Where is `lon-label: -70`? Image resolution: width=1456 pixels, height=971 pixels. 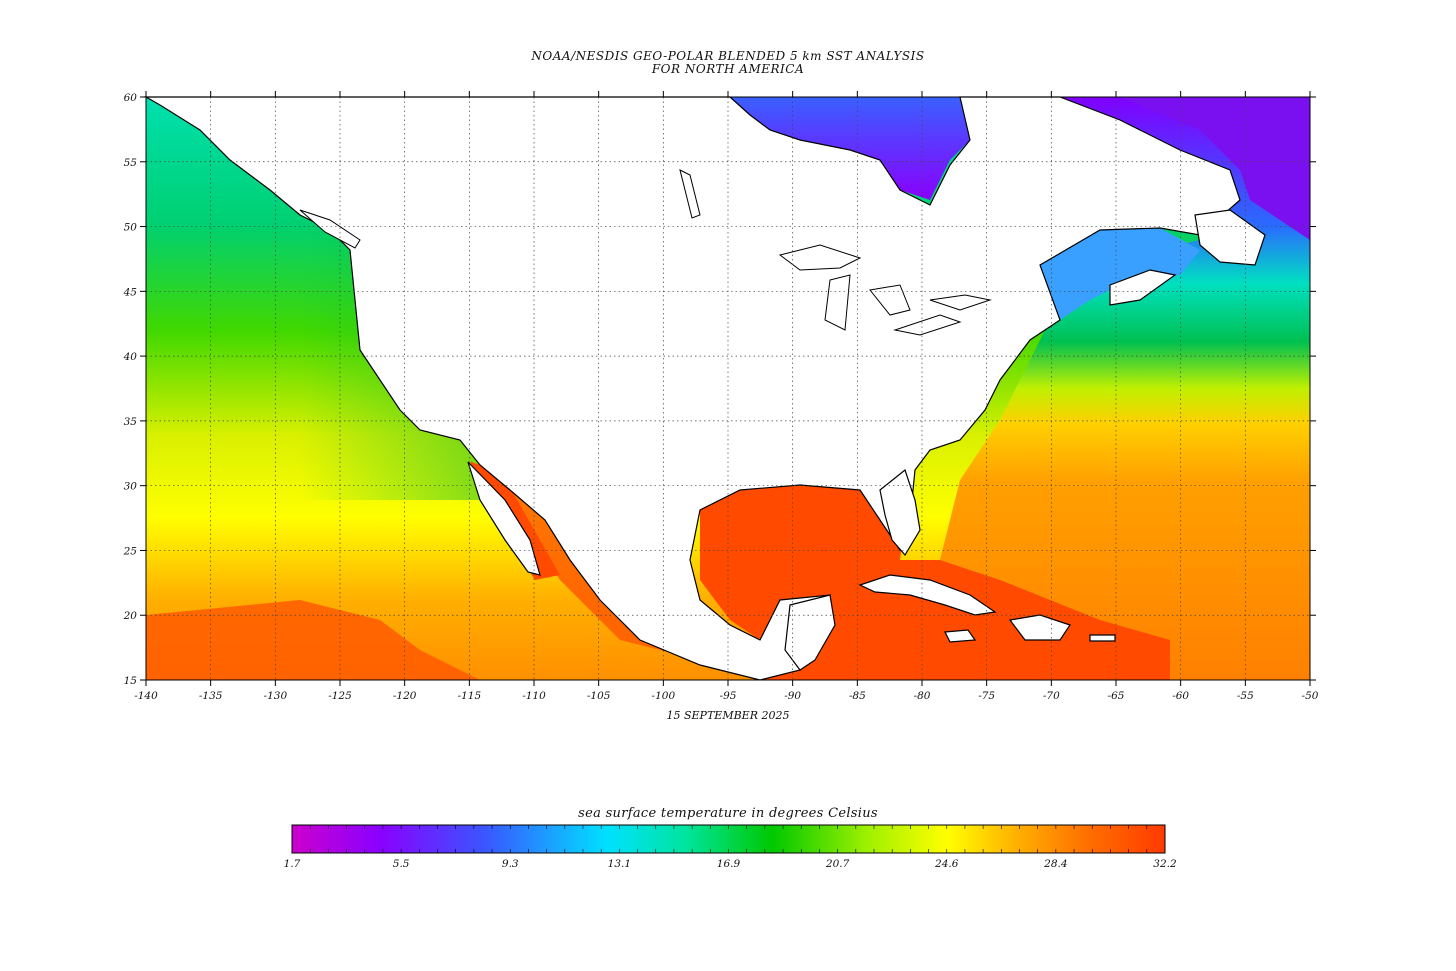
lon-label: -70 is located at coordinates (1051, 696).